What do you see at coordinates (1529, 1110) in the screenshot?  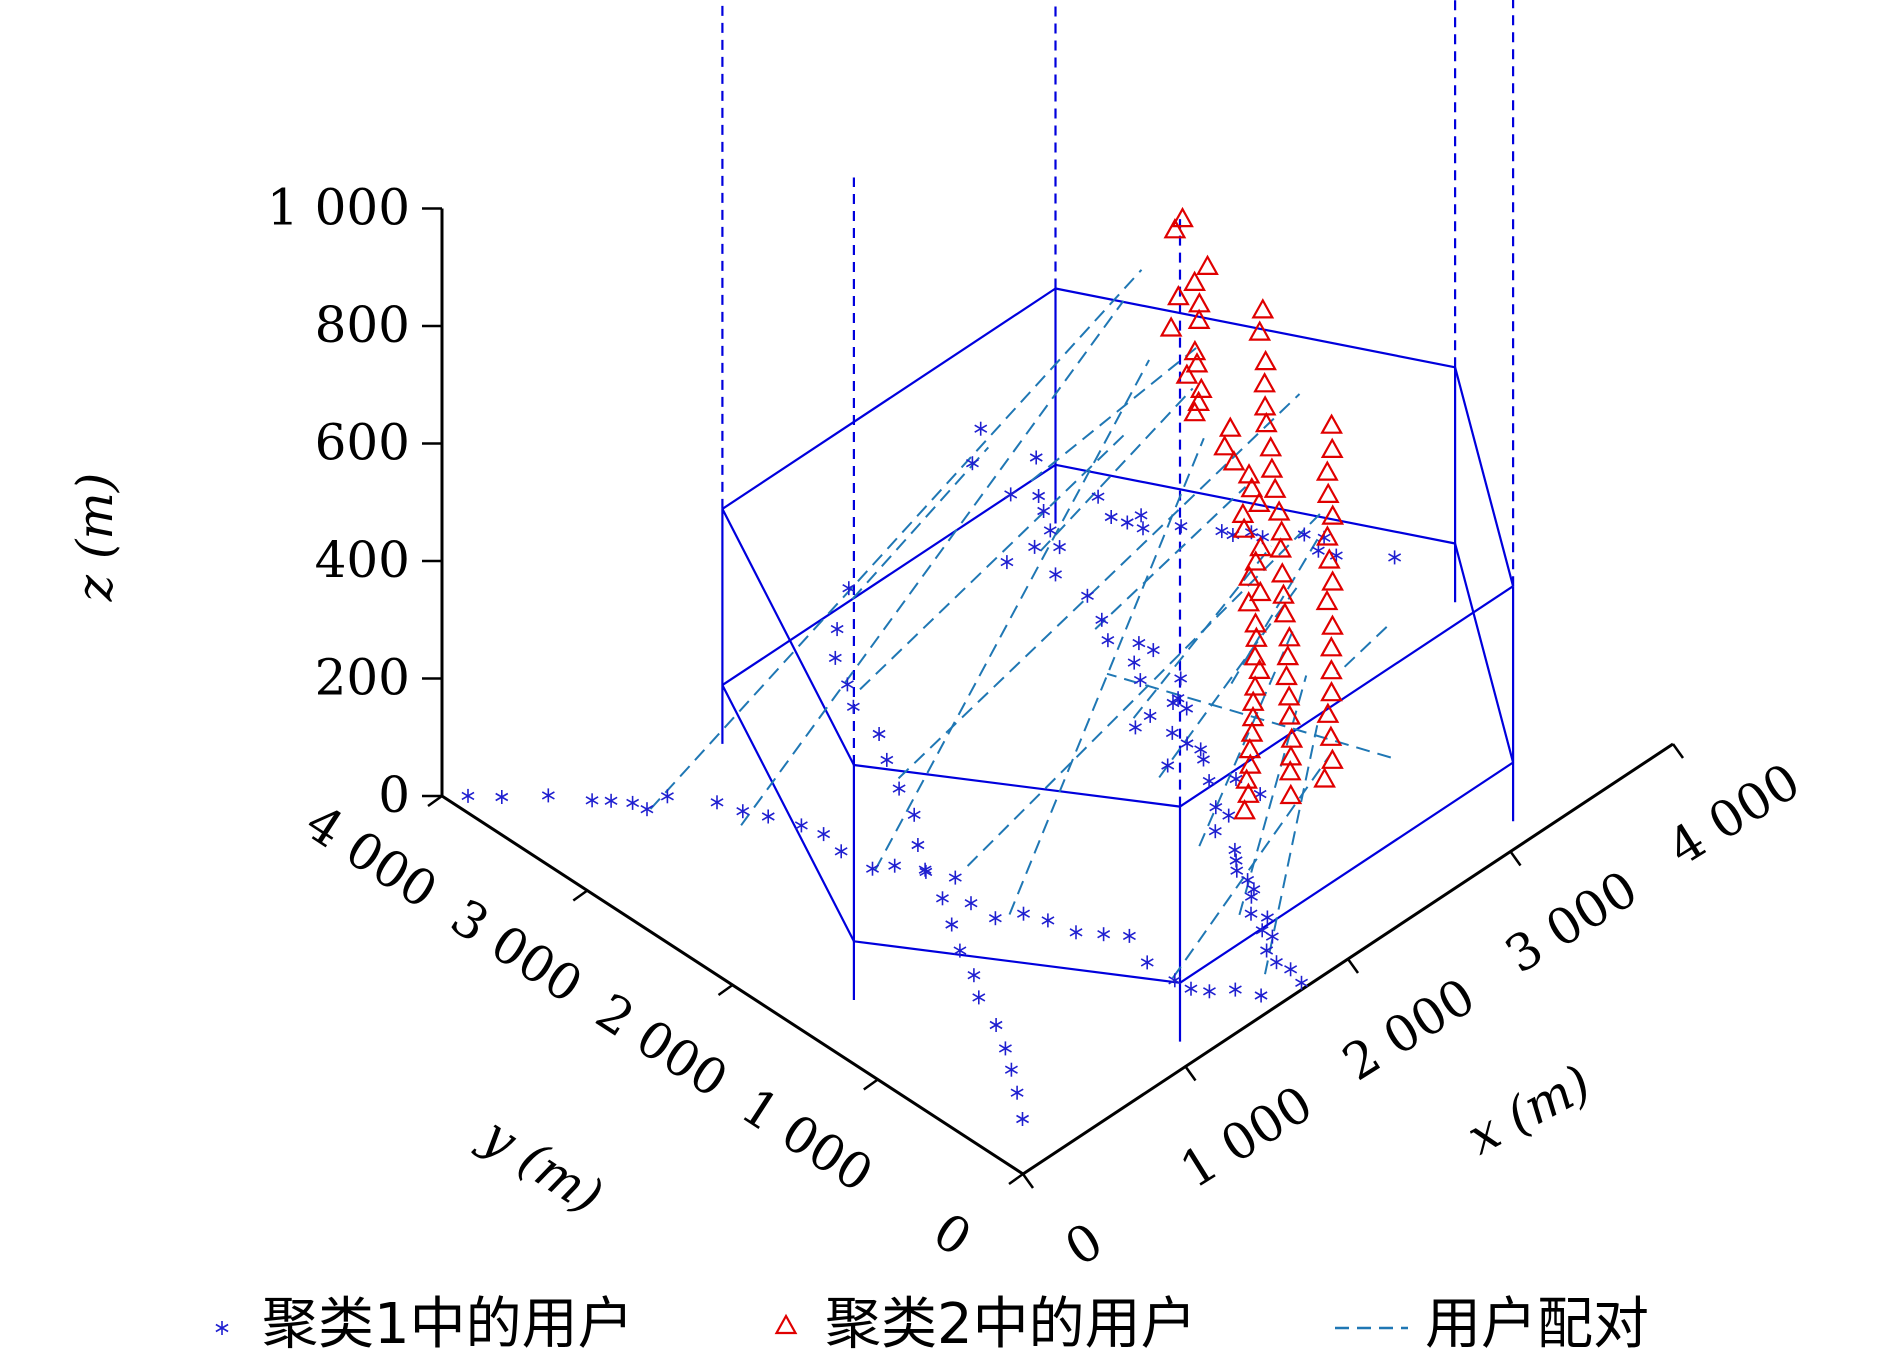 I see `x-axis-label: x (m)` at bounding box center [1529, 1110].